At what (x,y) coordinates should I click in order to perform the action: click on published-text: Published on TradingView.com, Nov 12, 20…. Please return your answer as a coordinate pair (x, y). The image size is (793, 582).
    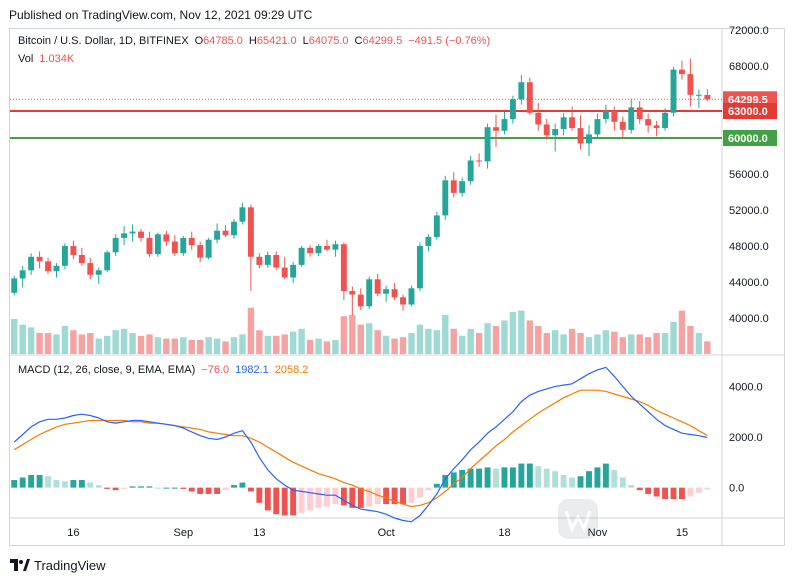
    Looking at the image, I should click on (161, 15).